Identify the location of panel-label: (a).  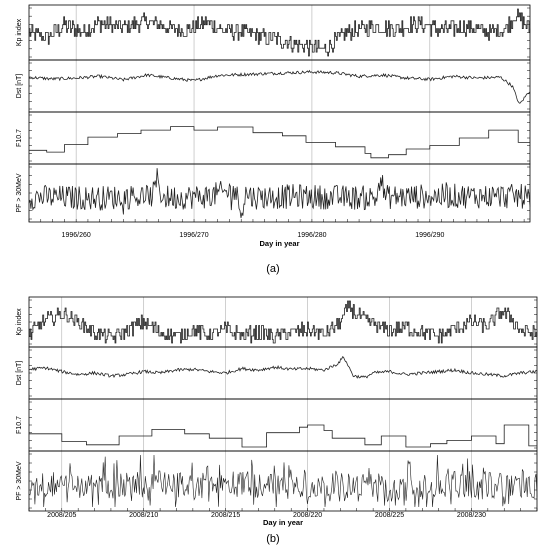
(272, 269).